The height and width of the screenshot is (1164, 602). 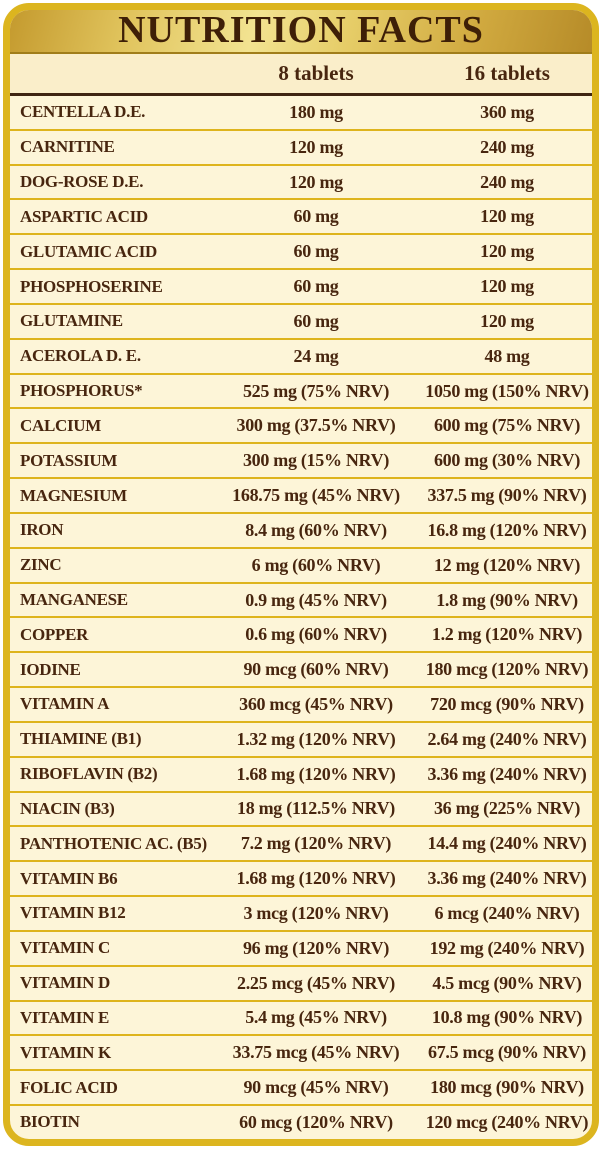 I want to click on nutrient-name: CARNITINE, so click(x=67, y=147).